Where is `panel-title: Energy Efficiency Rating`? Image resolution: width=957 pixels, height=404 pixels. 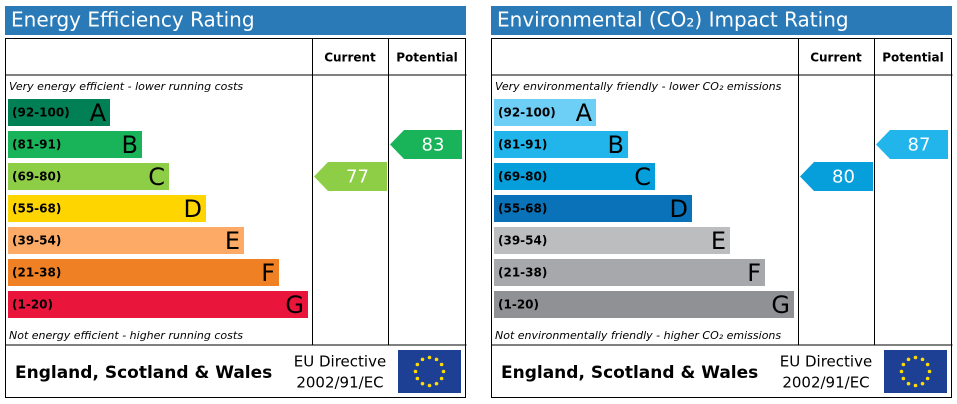
panel-title: Energy Efficiency Rating is located at coordinates (133, 20).